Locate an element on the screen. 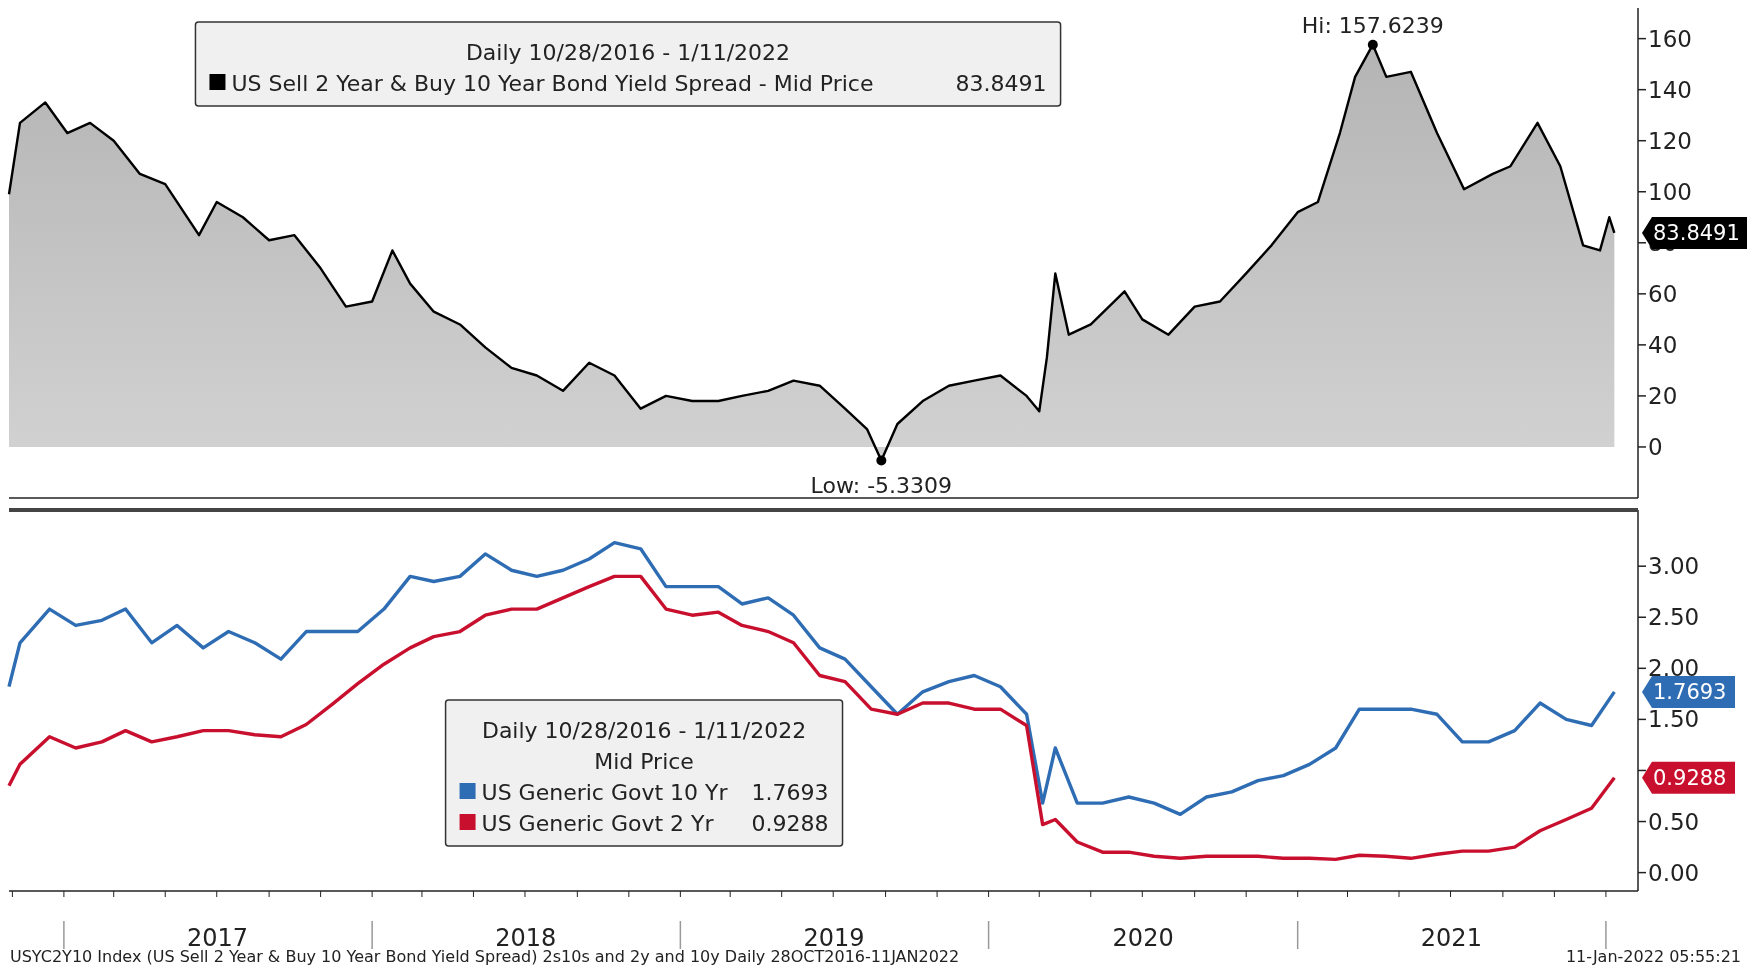  text: 1.7693 is located at coordinates (790, 792).